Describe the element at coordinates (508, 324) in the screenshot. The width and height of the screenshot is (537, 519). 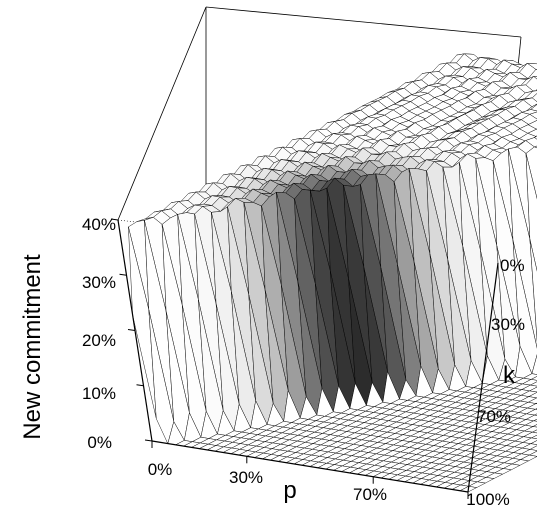
I see `y-tick-label-30: 30%` at that location.